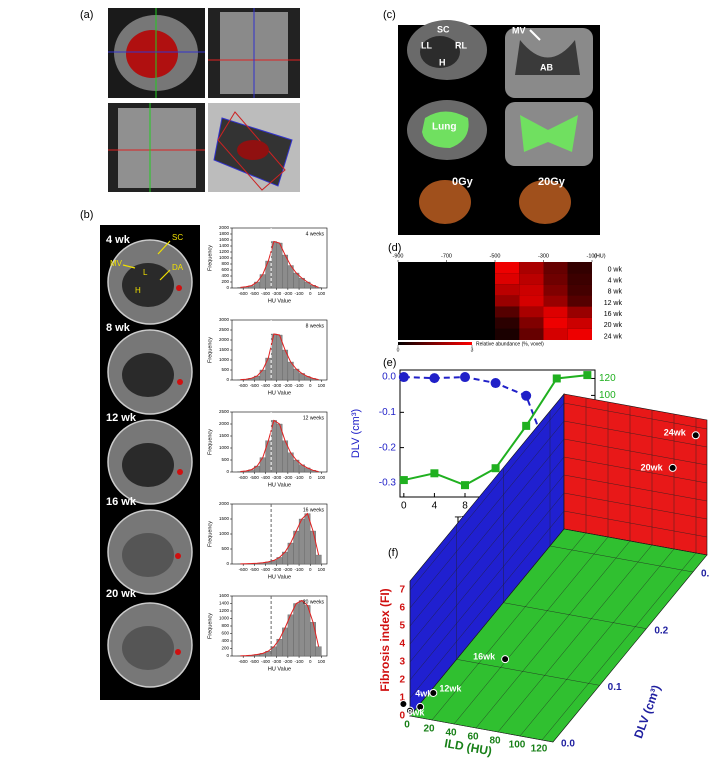 Image resolution: width=709 pixels, height=763 pixels. I want to click on panel-label: (b), so click(86, 215).